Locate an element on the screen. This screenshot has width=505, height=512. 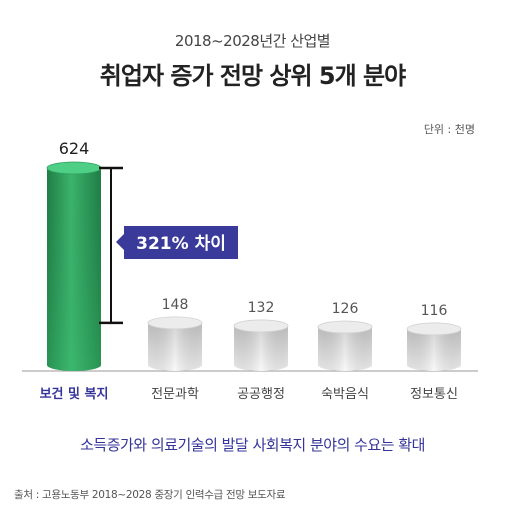
difference-callout: 321% 차이 is located at coordinates (177, 242).